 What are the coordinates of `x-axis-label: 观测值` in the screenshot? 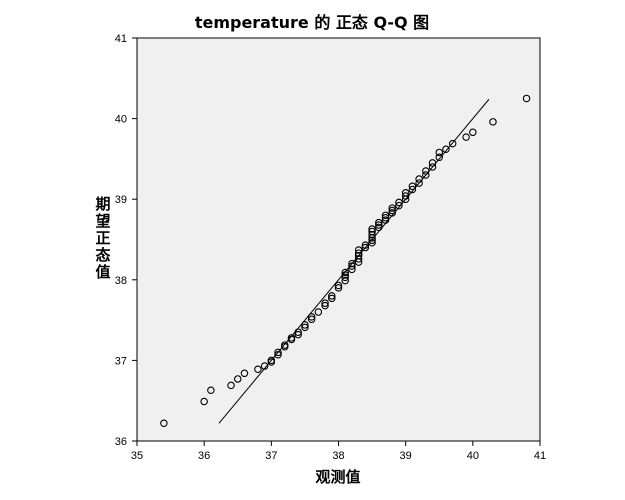 It's located at (337, 477).